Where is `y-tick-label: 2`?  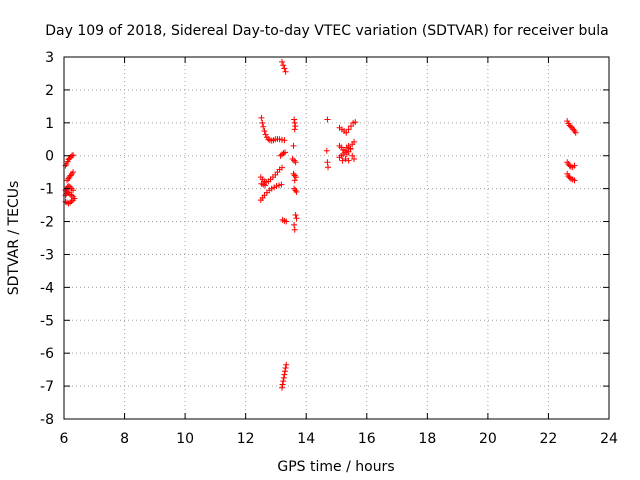
y-tick-label: 2 is located at coordinates (49, 91).